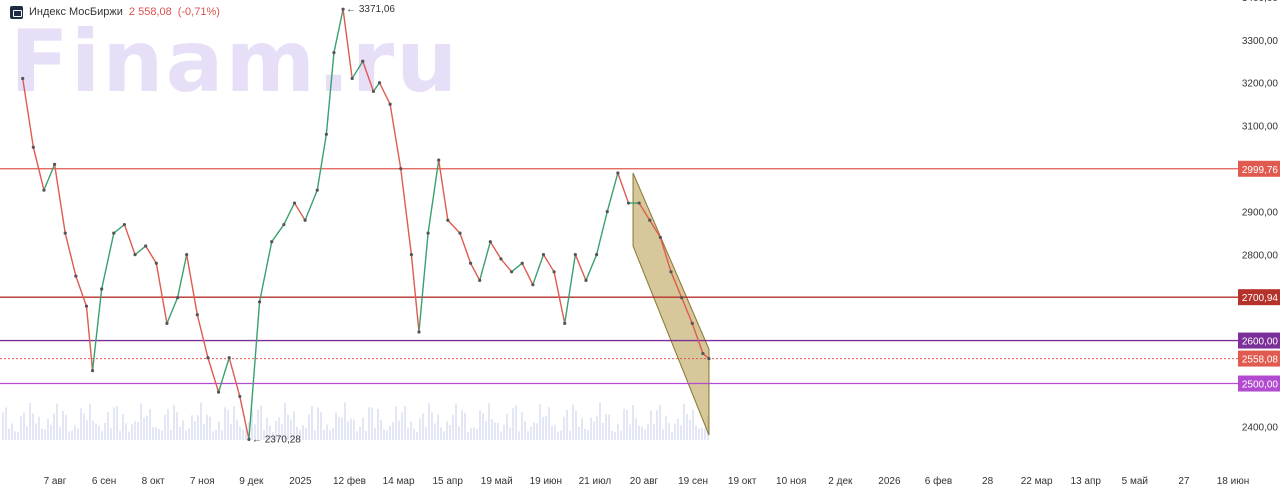 Image resolution: width=1280 pixels, height=496 pixels. I want to click on x-tick-label: 6 сен, so click(104, 481).